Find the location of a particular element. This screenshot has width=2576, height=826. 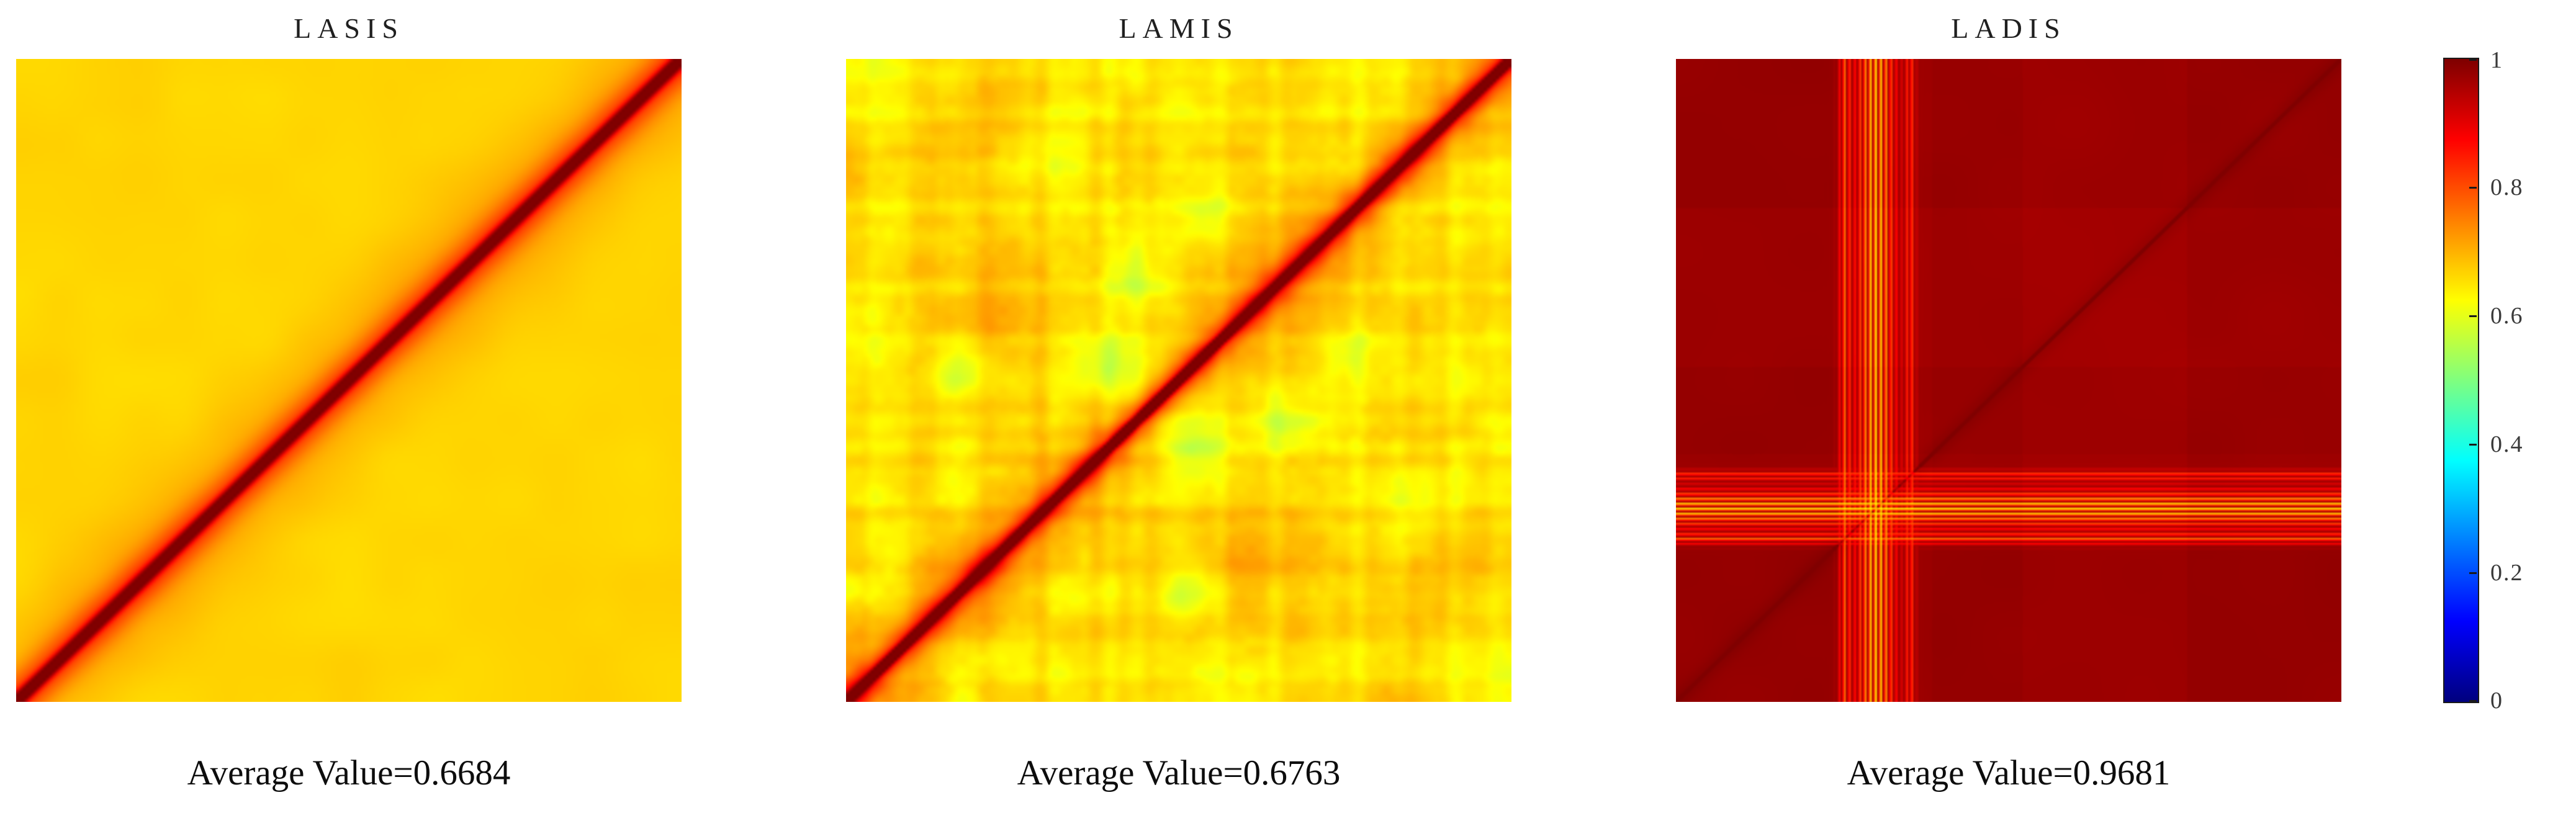

colorbar-label-0-6: 0.6 is located at coordinates (2507, 316).